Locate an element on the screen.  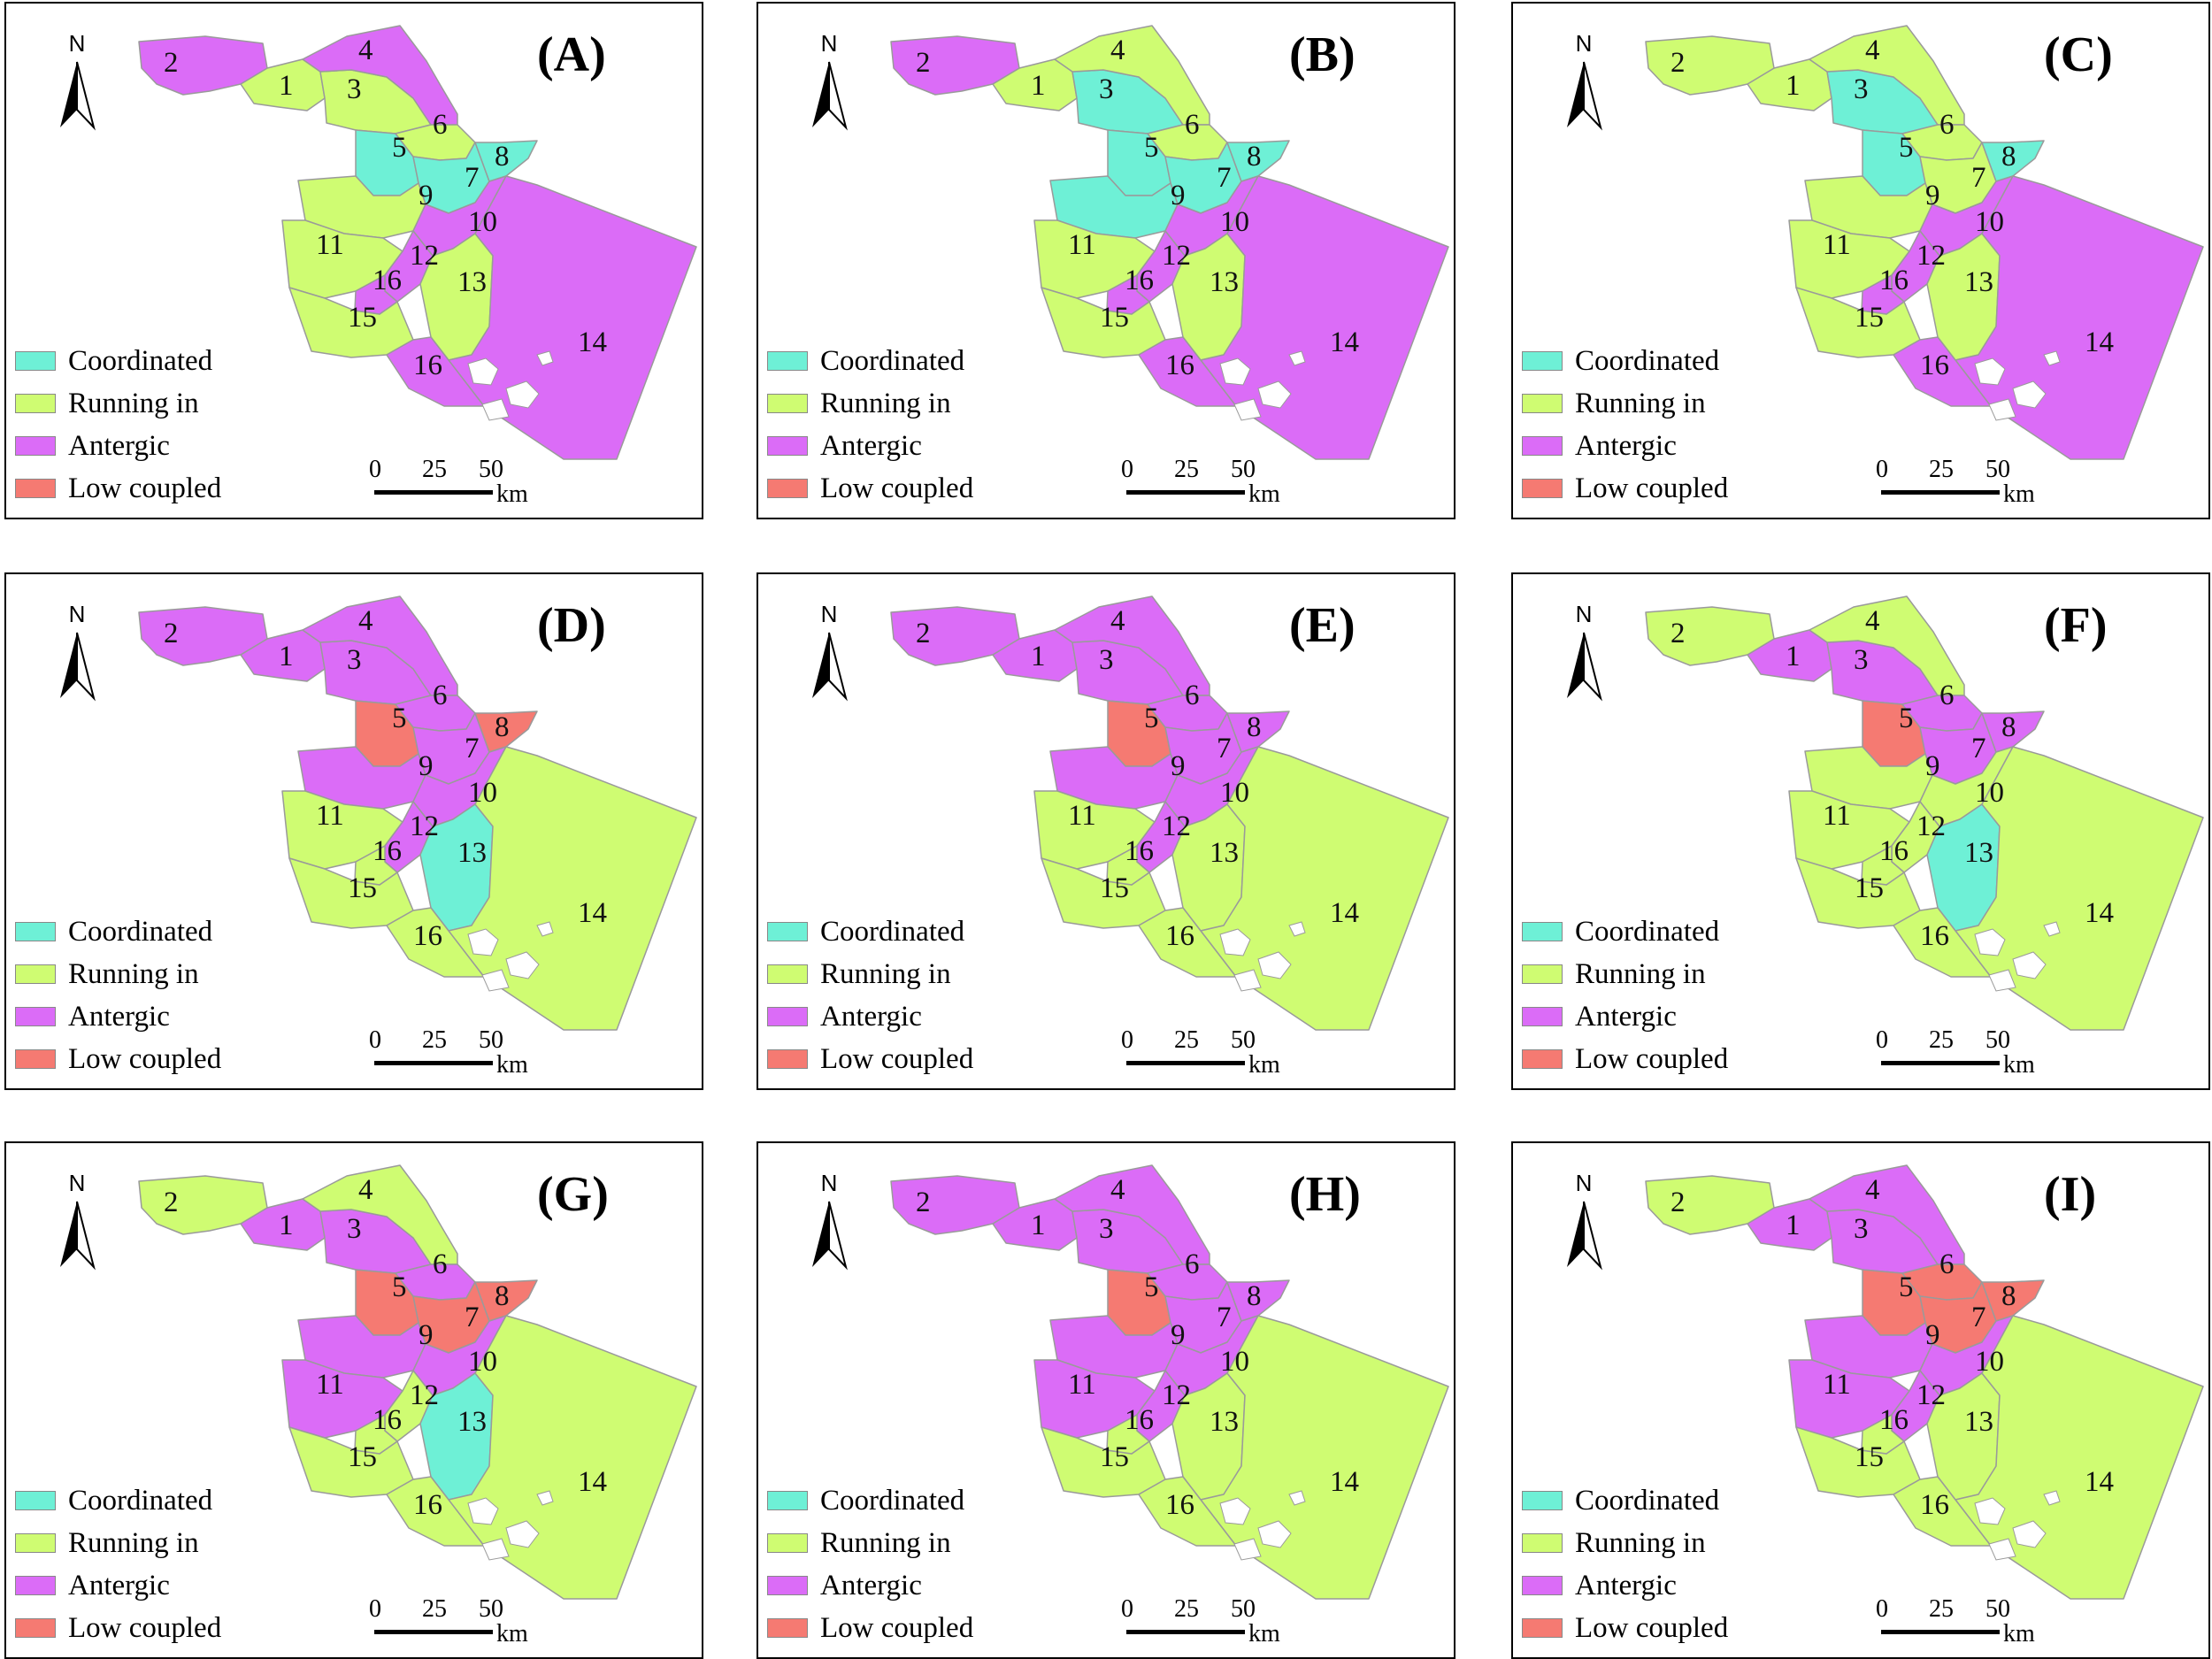
legend: Coordinated Running in Antergic Low coupled is located at coordinates (1625, 1564).